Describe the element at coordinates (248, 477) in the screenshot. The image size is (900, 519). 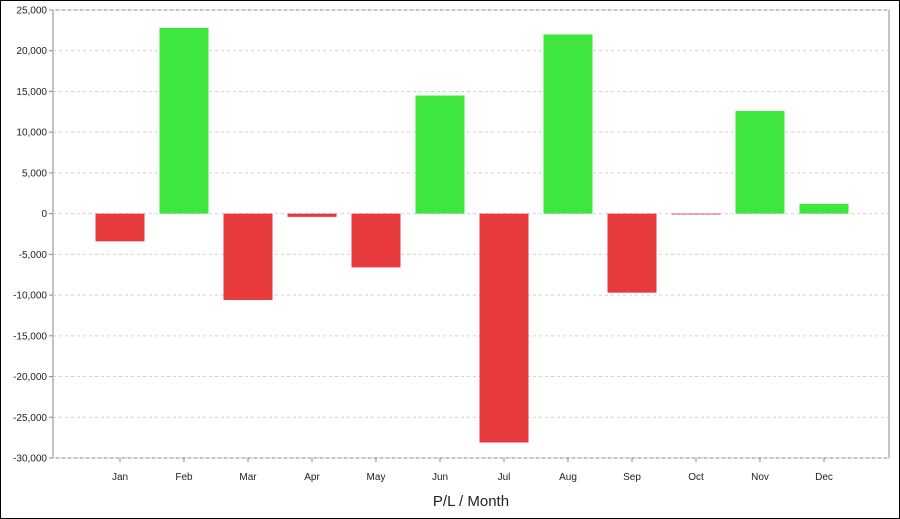
I see `x-tick-label: Mar` at that location.